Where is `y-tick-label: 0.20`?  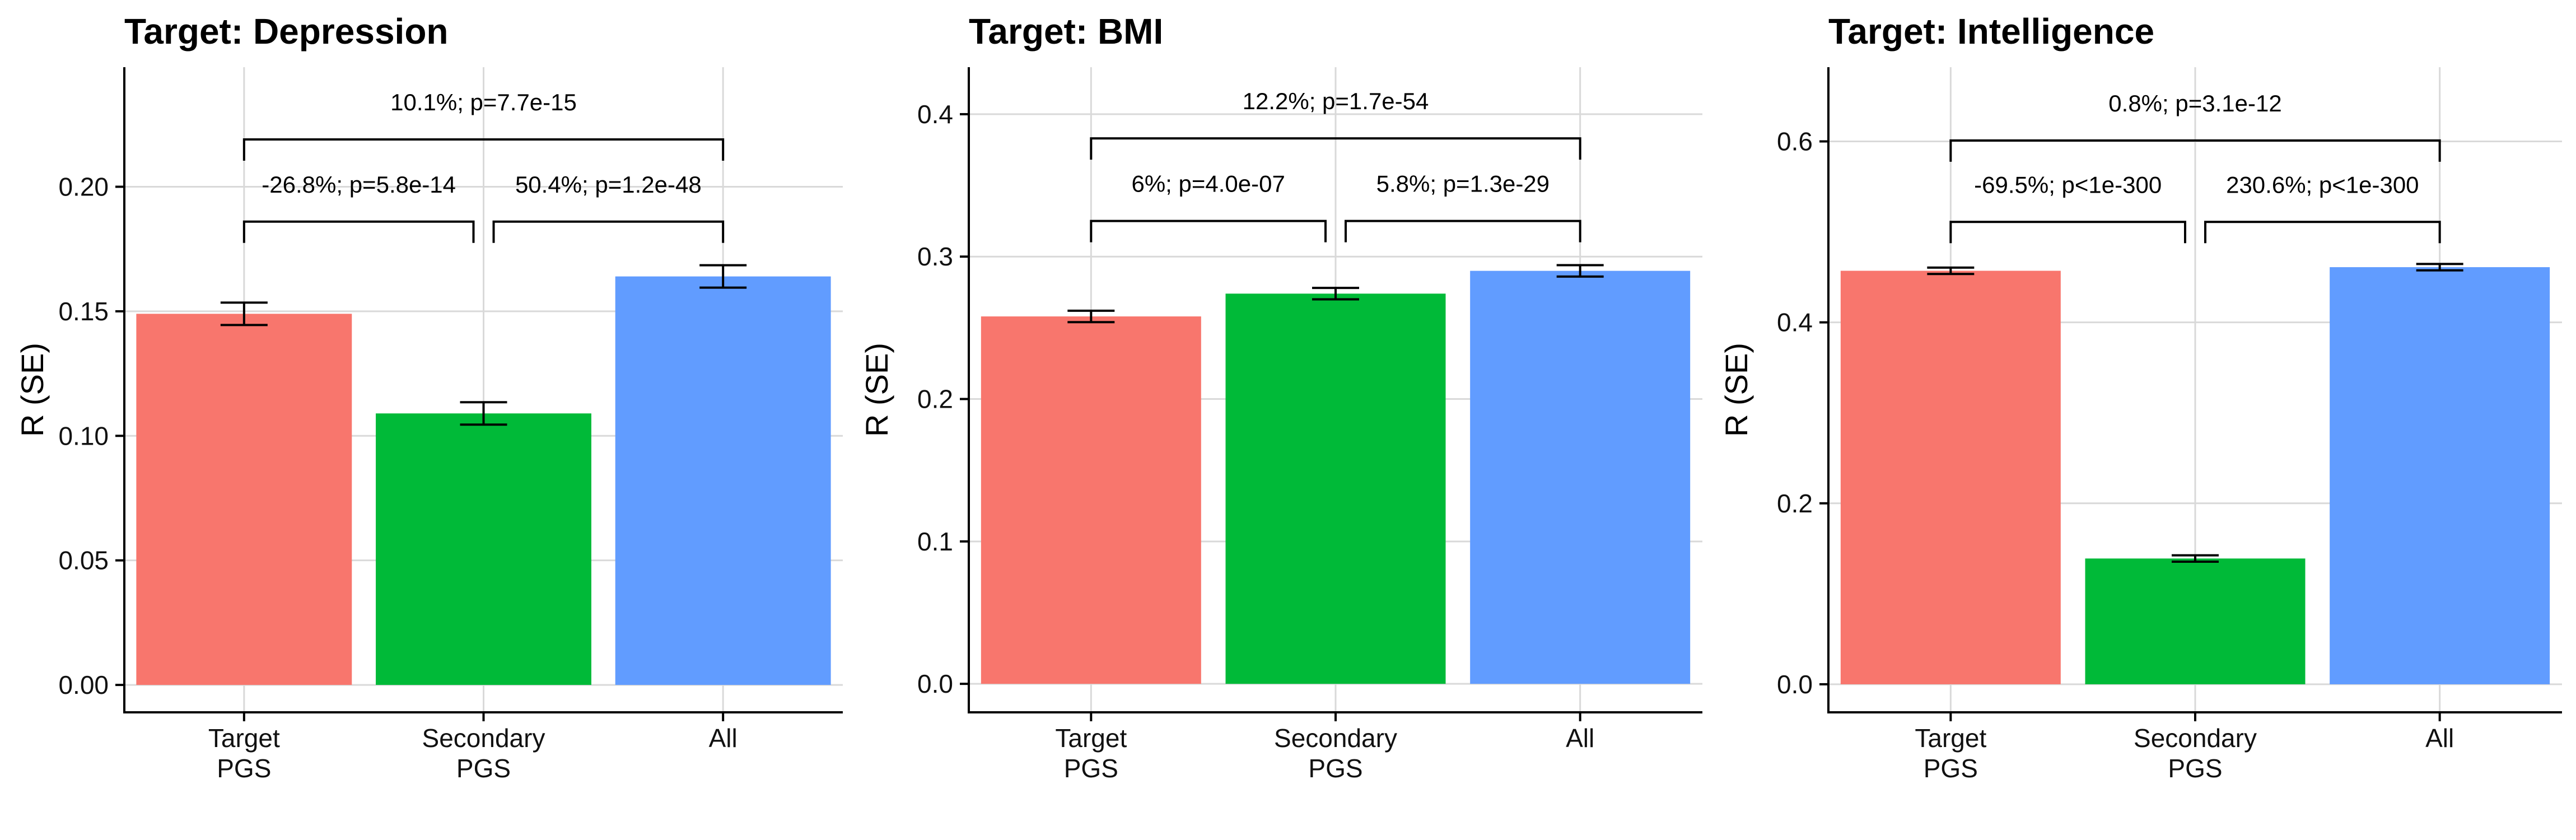
y-tick-label: 0.20 is located at coordinates (84, 186).